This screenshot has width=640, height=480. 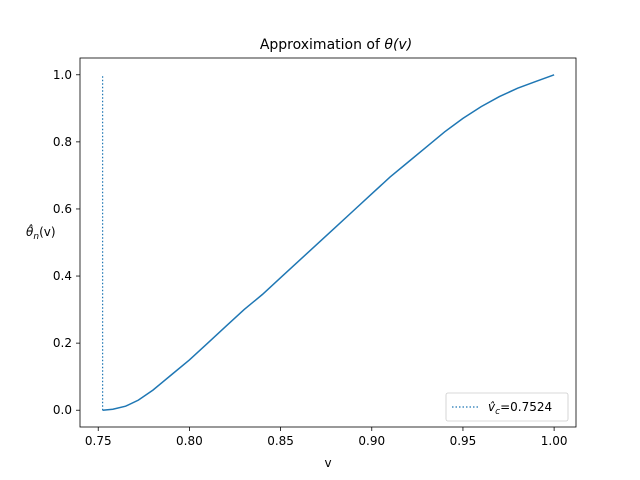 I want to click on legend-label: v̂c=0.7524, so click(x=520, y=408).